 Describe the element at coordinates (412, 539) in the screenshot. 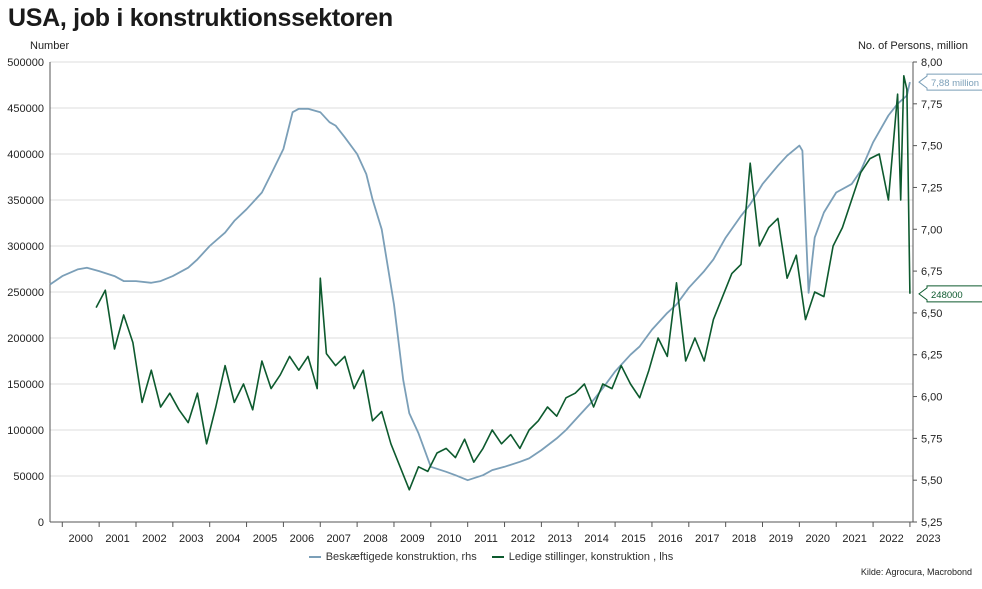

I see `x-tick-label: 2009` at that location.